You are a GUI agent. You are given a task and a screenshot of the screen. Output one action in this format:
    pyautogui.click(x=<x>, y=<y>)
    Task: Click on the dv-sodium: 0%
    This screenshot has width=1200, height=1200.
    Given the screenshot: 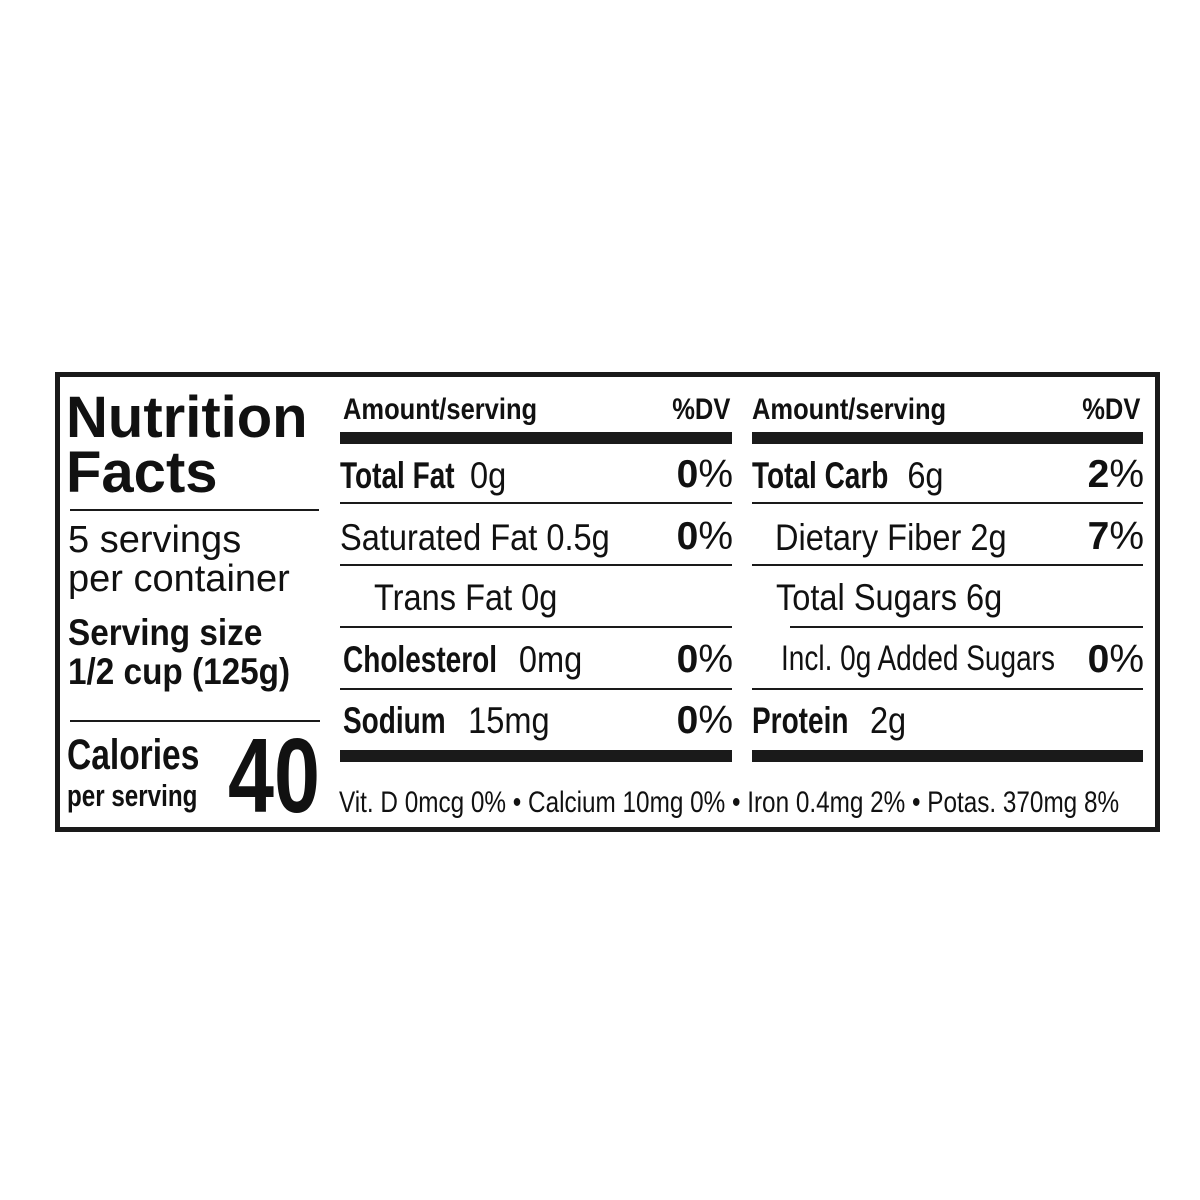 What is the action you would take?
    pyautogui.click(x=704, y=720)
    